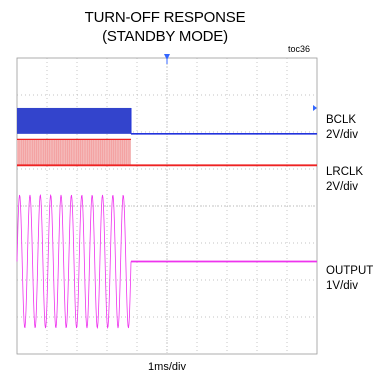  What do you see at coordinates (350, 271) in the screenshot?
I see `output-name: OUTPUT` at bounding box center [350, 271].